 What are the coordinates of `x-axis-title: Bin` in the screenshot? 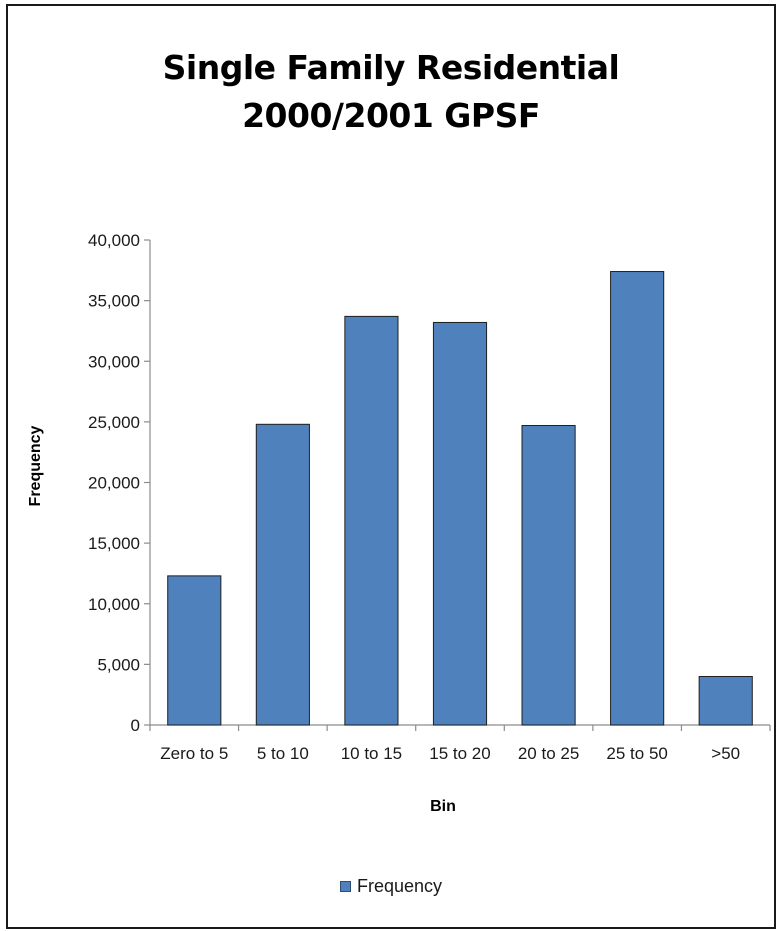 It's located at (443, 806).